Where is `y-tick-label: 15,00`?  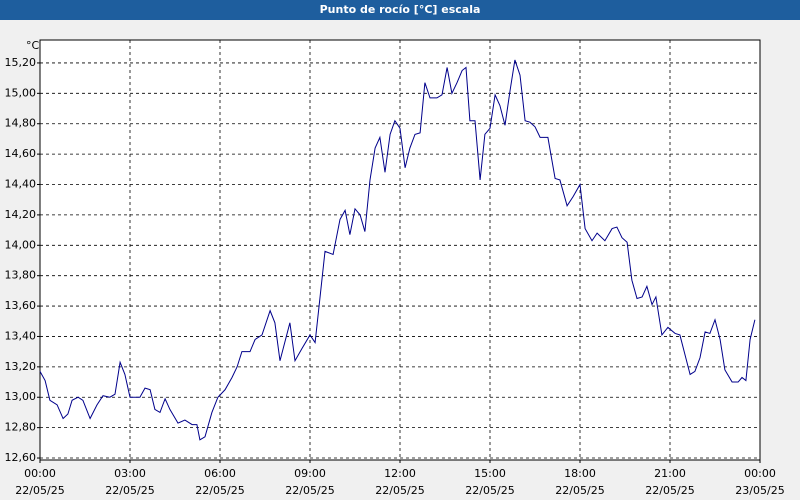
y-tick-label: 15,00 is located at coordinates (21, 92).